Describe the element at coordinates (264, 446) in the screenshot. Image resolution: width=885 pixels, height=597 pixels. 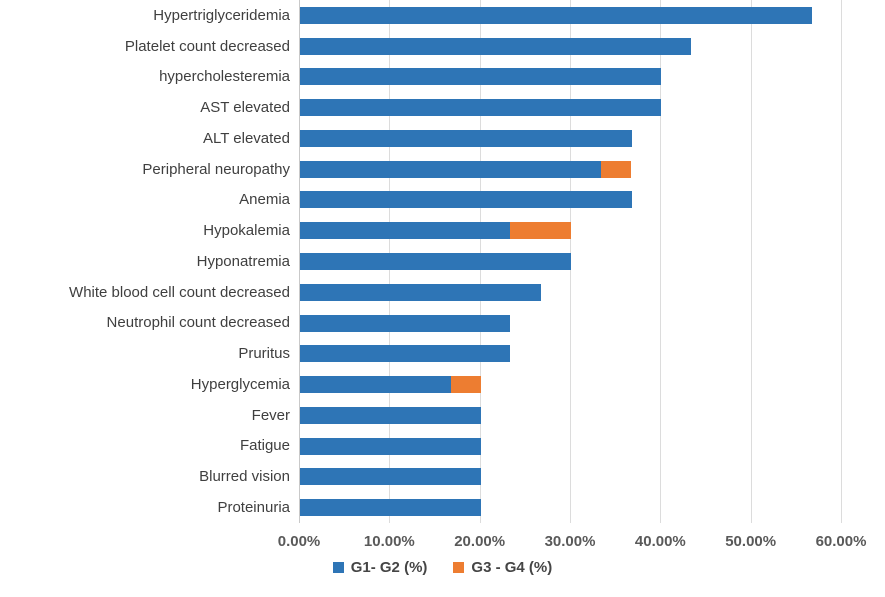
I see `category-label: Fatigue` at that location.